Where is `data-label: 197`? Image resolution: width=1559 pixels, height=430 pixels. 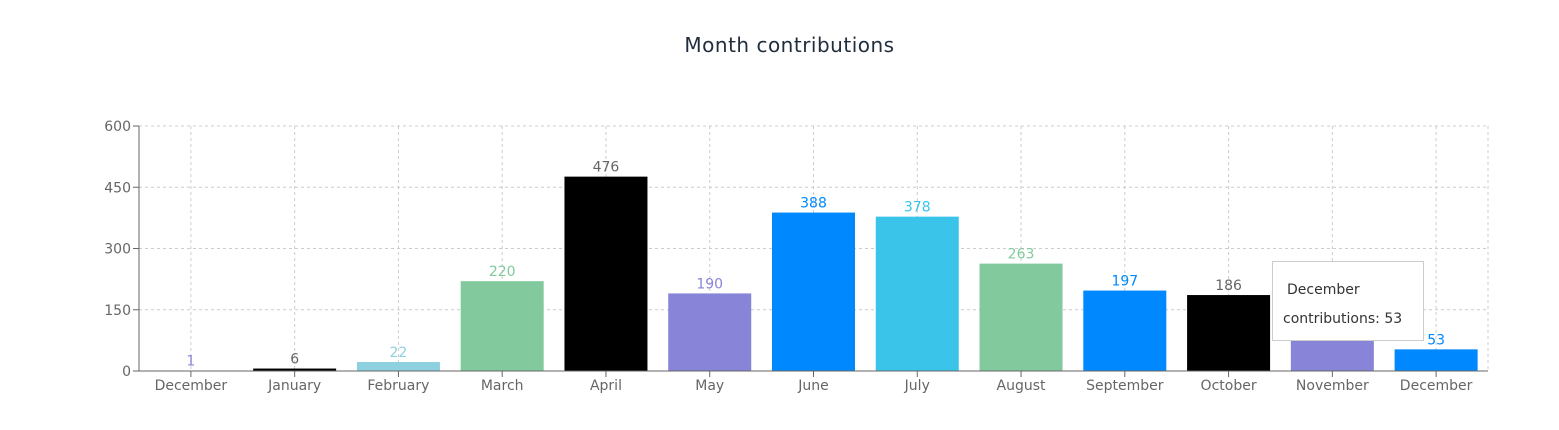 data-label: 197 is located at coordinates (1124, 282).